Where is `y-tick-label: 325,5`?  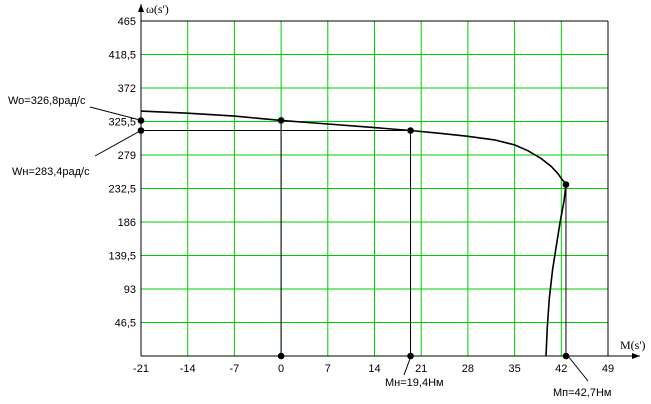
y-tick-label: 325,5 is located at coordinates (122, 123).